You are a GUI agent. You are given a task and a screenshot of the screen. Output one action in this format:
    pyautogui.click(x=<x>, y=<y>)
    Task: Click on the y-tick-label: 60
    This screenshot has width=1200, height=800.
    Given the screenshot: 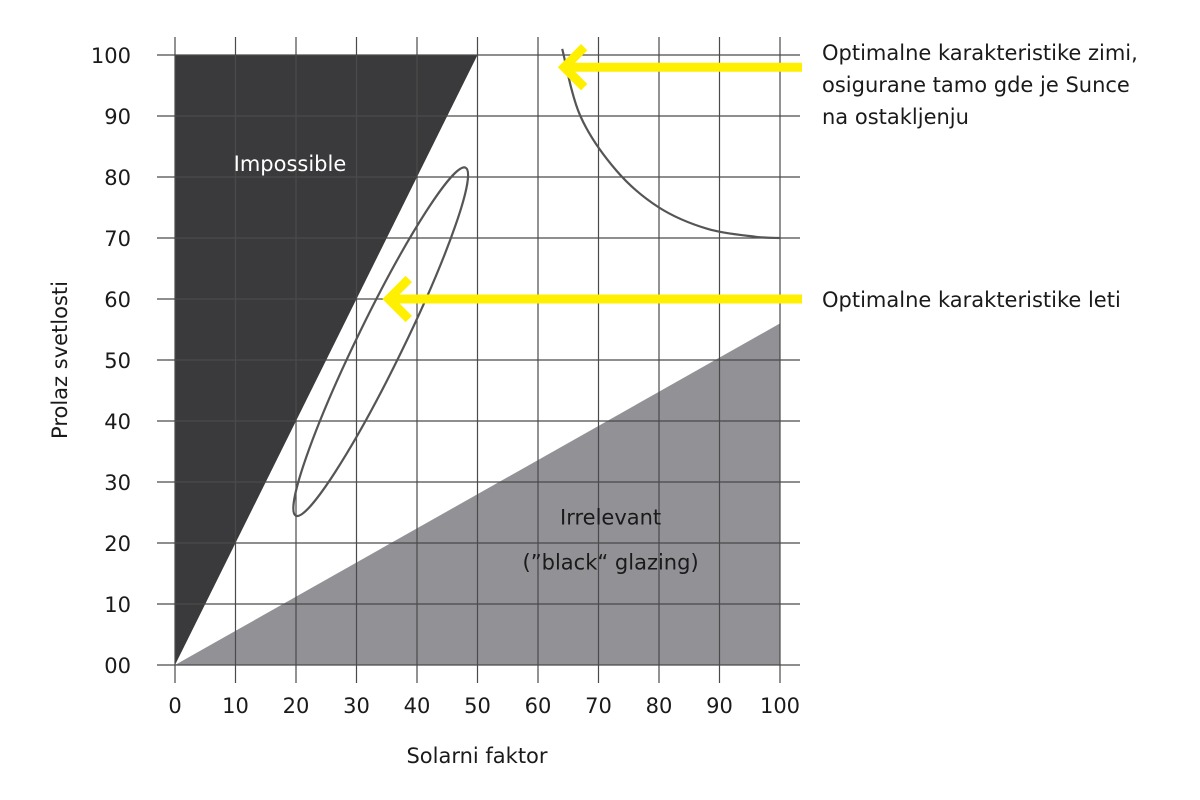 What is the action you would take?
    pyautogui.click(x=117, y=300)
    